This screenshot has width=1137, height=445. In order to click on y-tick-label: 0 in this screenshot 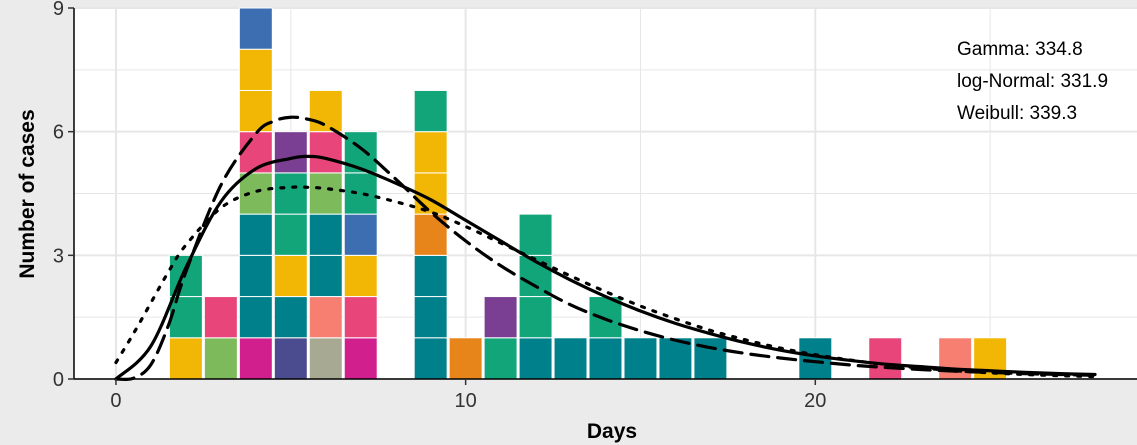, I will do `click(58, 380)`.